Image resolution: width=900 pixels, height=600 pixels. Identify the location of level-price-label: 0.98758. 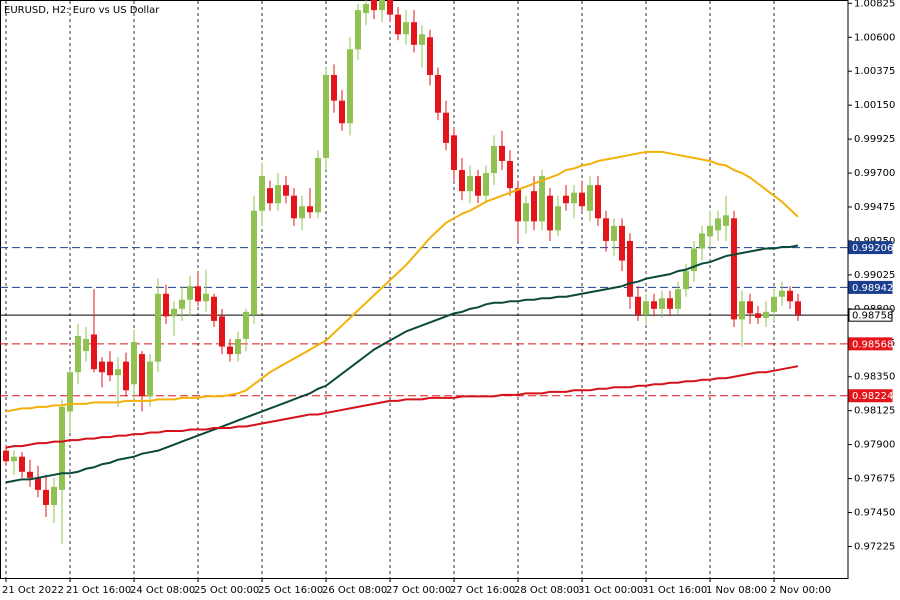
(872, 316).